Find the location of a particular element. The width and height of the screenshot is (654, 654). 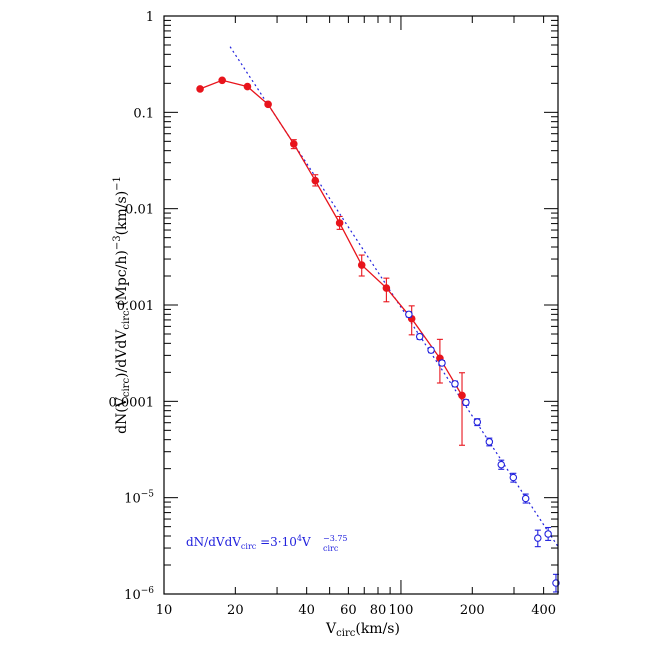

fit-annotation: dN/dVdVcirc =3·104V −3.75 circ is located at coordinates (267, 543).